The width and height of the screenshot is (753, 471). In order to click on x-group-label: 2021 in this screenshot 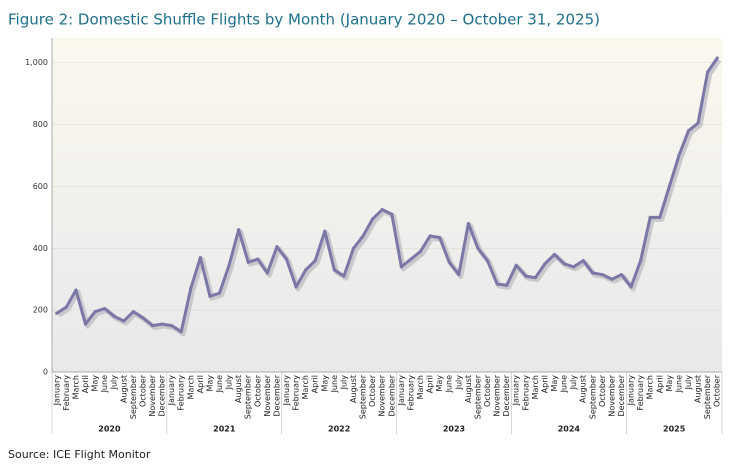, I will do `click(224, 429)`.